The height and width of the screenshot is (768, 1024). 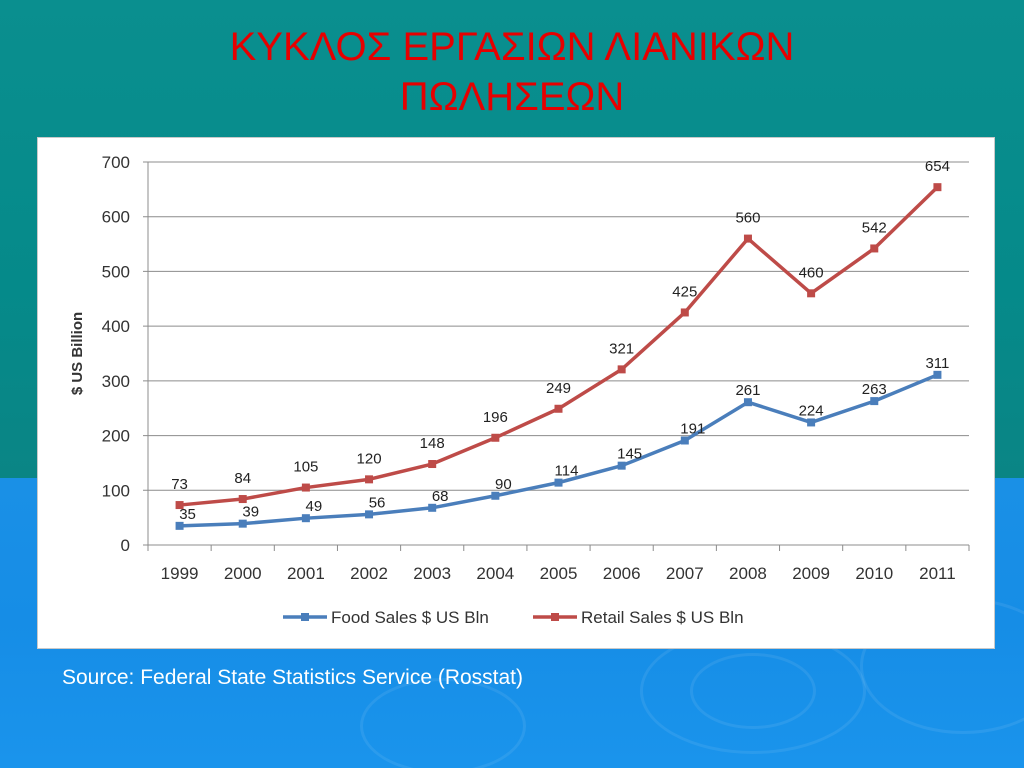 I want to click on y-axis-ticks: 0 100 200 300 400 500 600 700, so click(x=116, y=354).